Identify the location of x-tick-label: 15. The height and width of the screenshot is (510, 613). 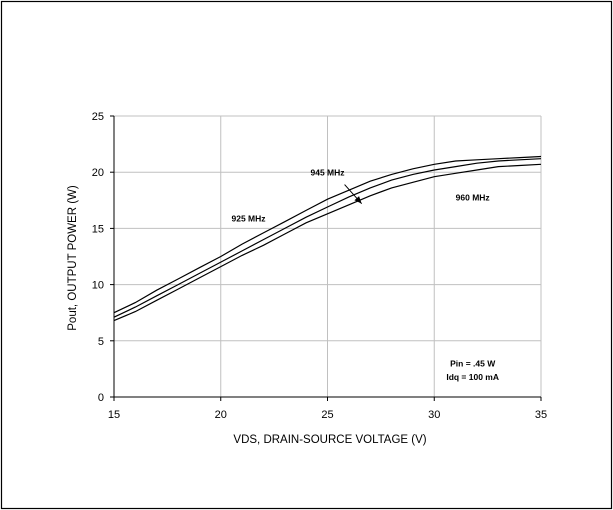
(114, 415).